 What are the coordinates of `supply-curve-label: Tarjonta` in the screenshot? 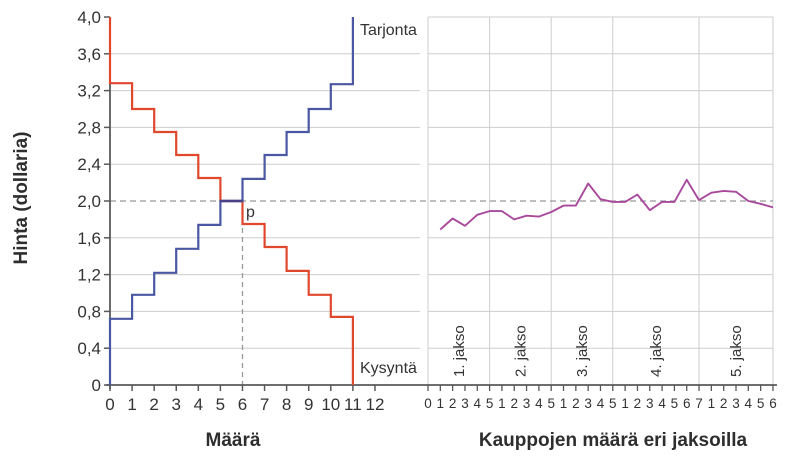 It's located at (388, 30).